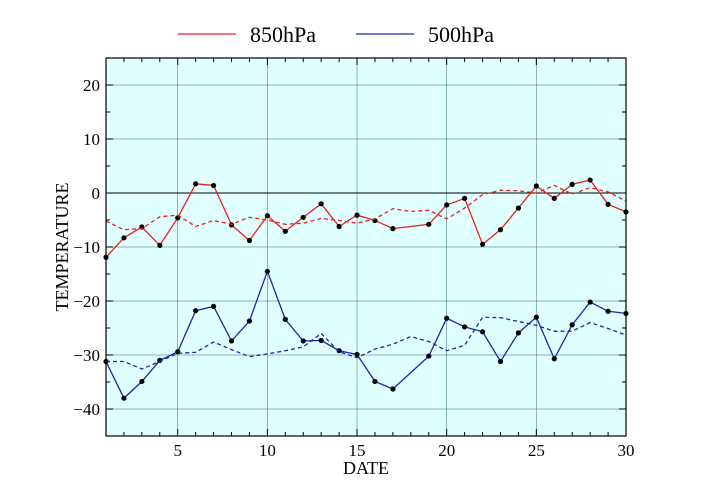 This screenshot has width=702, height=496. Describe the element at coordinates (536, 450) in the screenshot. I see `x-tick-label: 25` at that location.